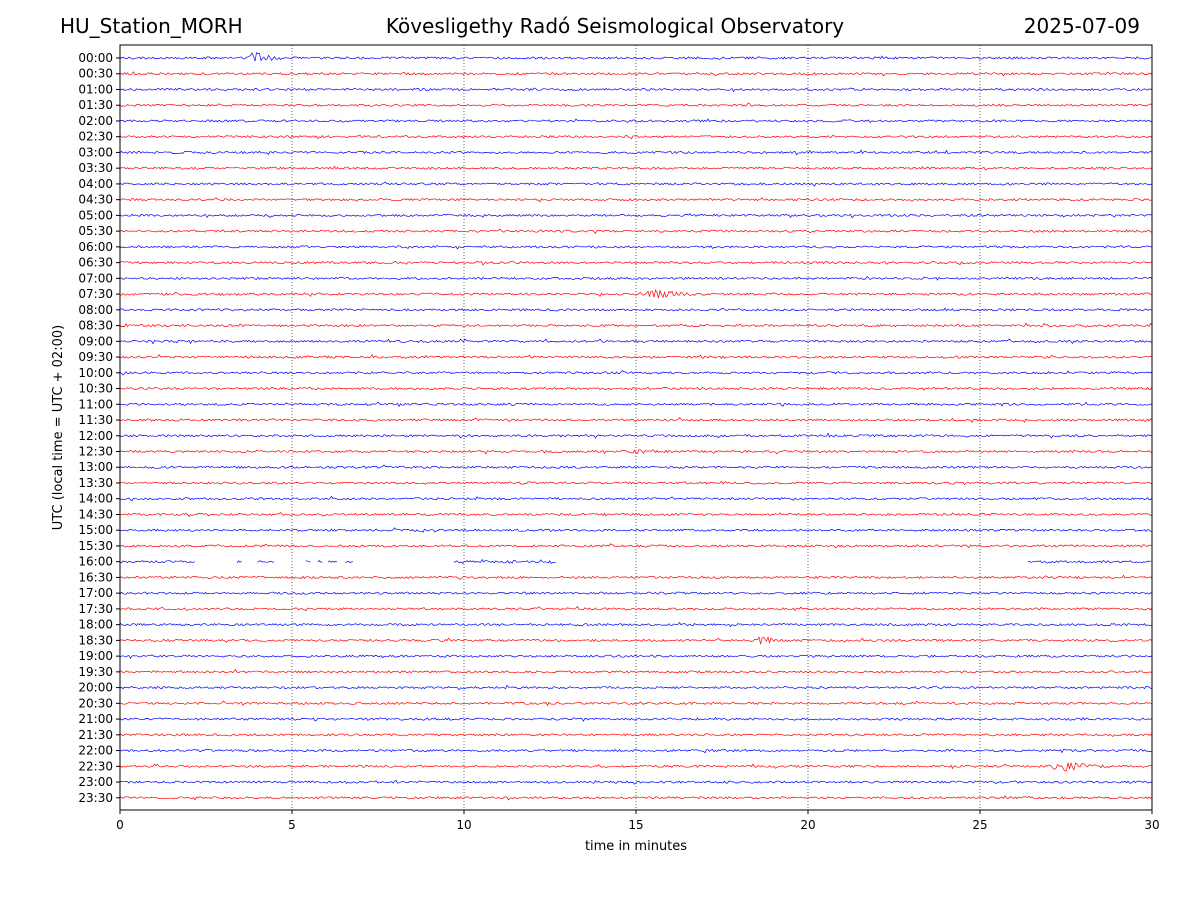  I want to click on seismogram-trace-2000, so click(636, 687).